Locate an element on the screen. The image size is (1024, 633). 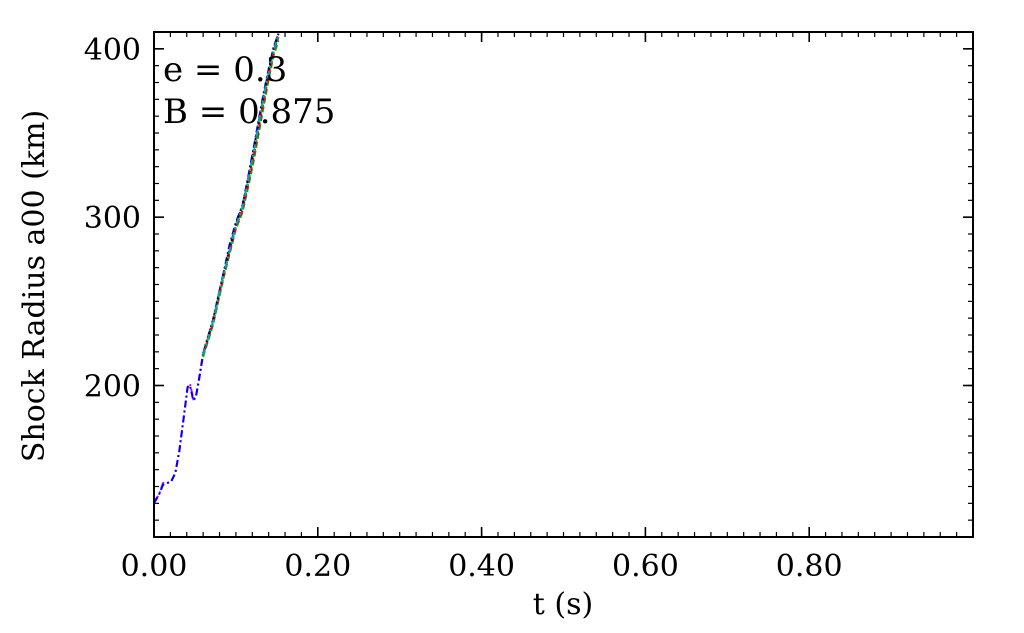
y-tick-label: 300 is located at coordinates (112, 218).